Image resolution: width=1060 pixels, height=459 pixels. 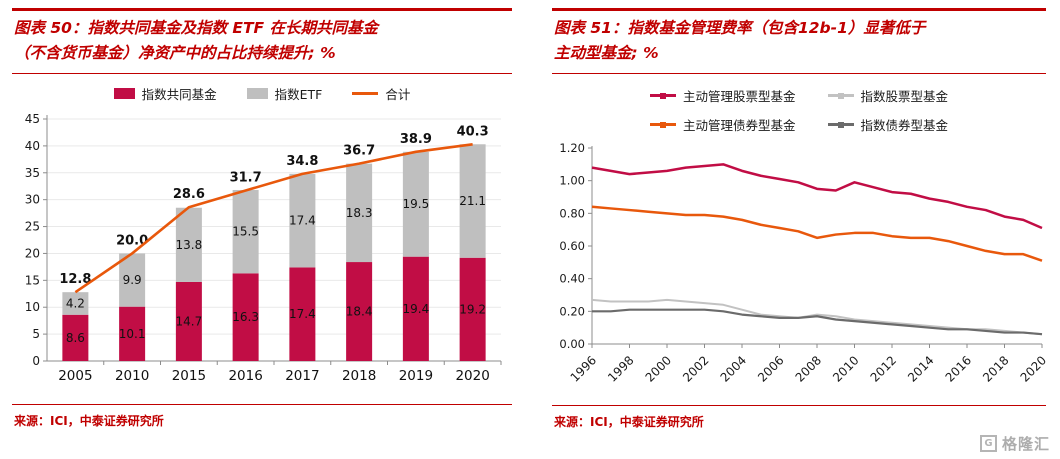 I want to click on legend-item-index-mutual-fund: 指数共同基金, so click(x=165, y=93).